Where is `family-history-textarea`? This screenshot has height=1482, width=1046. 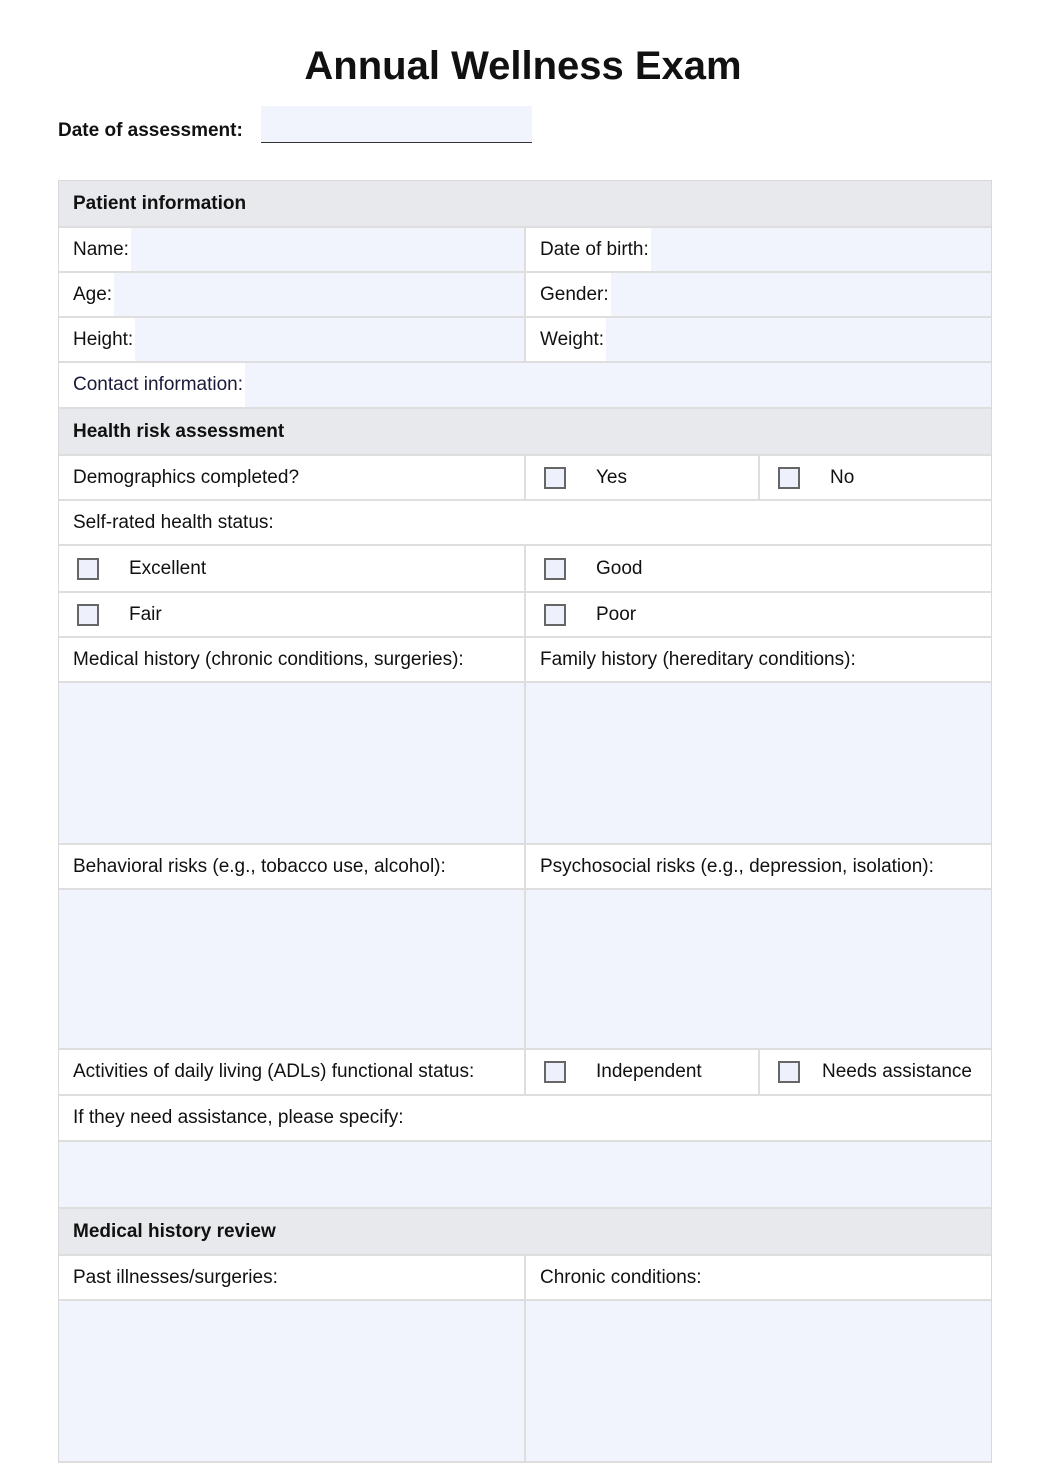 family-history-textarea is located at coordinates (757, 763).